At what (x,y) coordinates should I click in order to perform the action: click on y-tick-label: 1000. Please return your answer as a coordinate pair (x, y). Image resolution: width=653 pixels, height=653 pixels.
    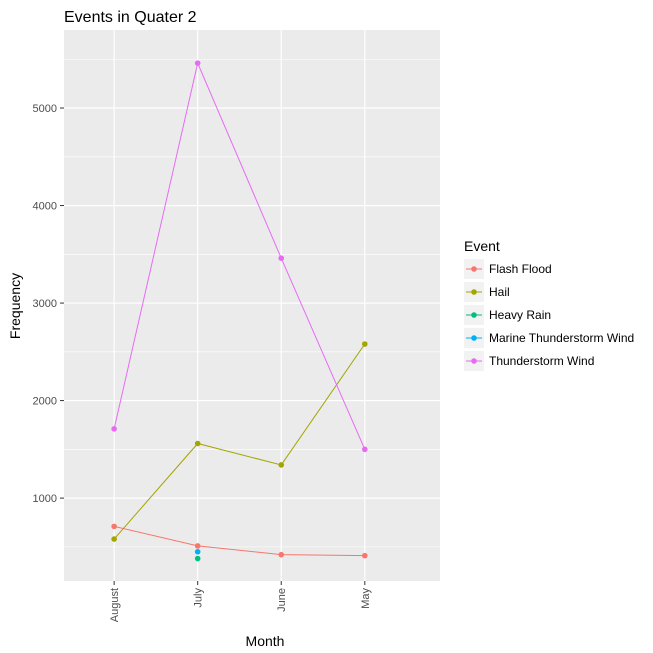
    Looking at the image, I should click on (45, 499).